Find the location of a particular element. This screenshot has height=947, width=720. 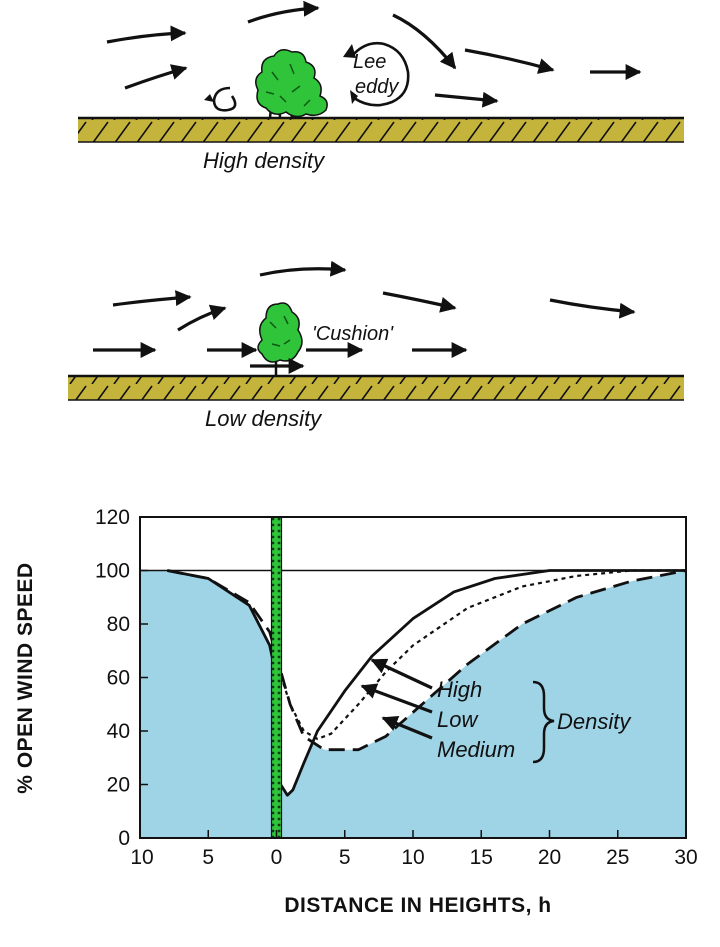

y-tick-label: 20 is located at coordinates (118, 785).